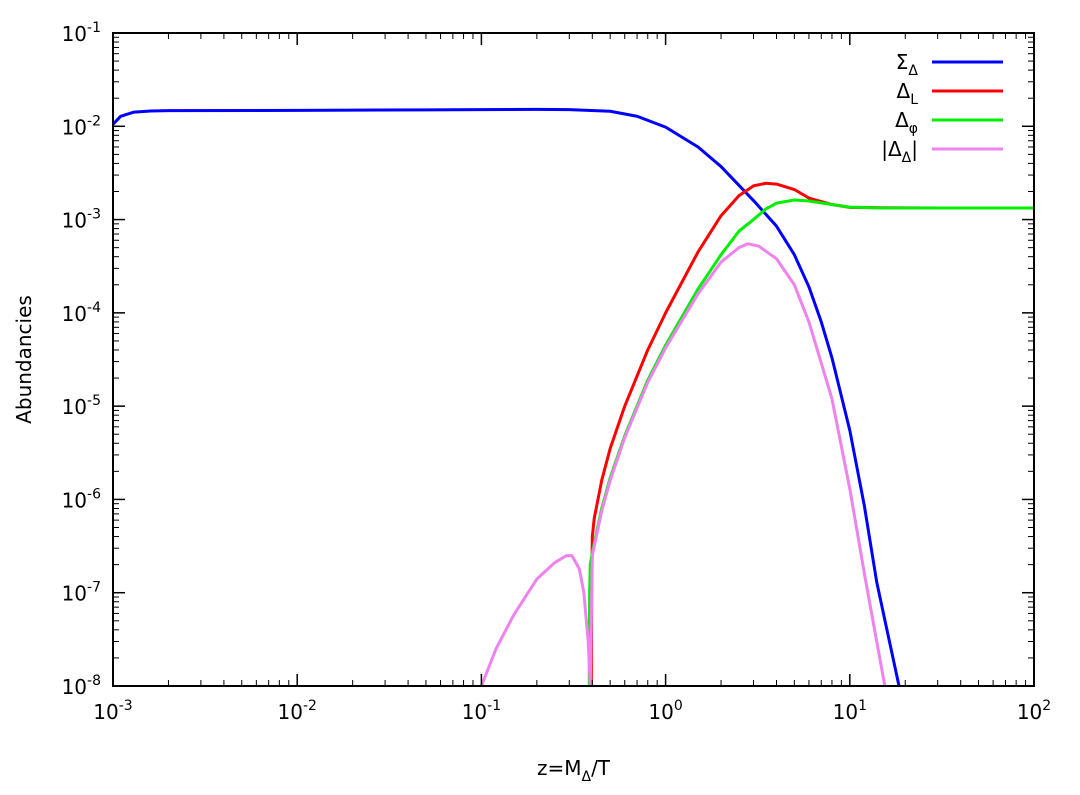  I want to click on legend-label-1: ΔL, so click(908, 93).